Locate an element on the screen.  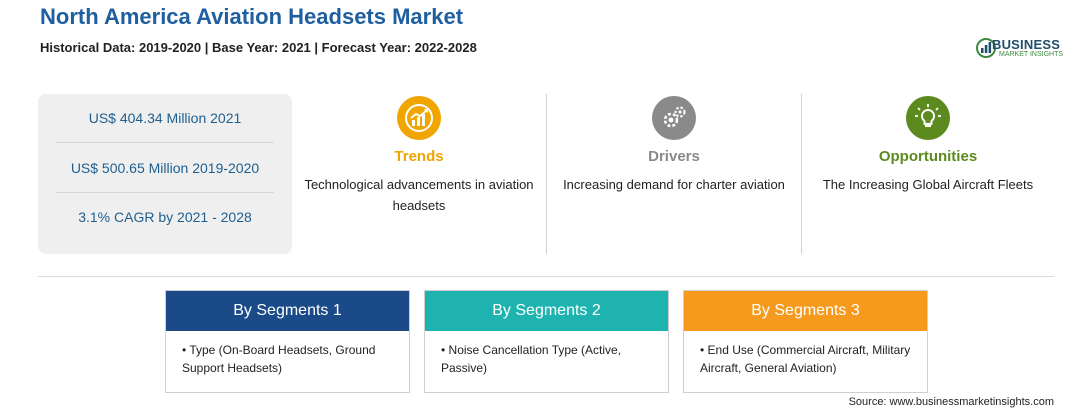
stat-market-size-2021: US$ 404.34 Million 2021 is located at coordinates (165, 118).